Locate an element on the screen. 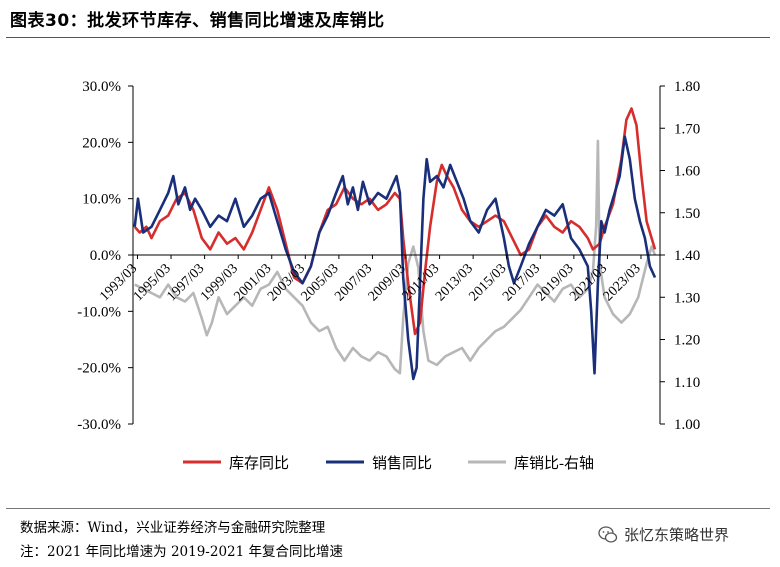 The height and width of the screenshot is (567, 780). left-tick-label: 10.0% is located at coordinates (101, 200).